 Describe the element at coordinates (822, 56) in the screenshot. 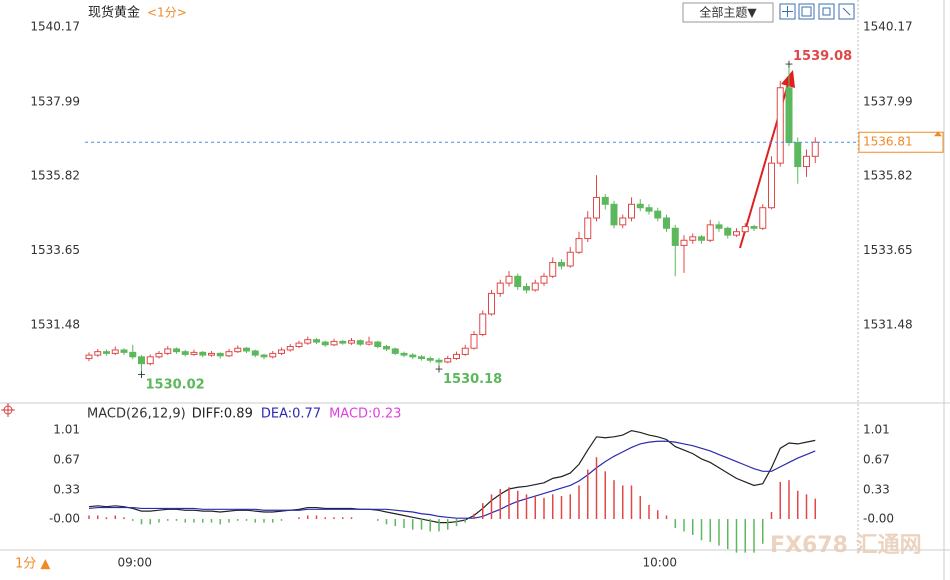

I see `extreme-label: 1539.08` at that location.